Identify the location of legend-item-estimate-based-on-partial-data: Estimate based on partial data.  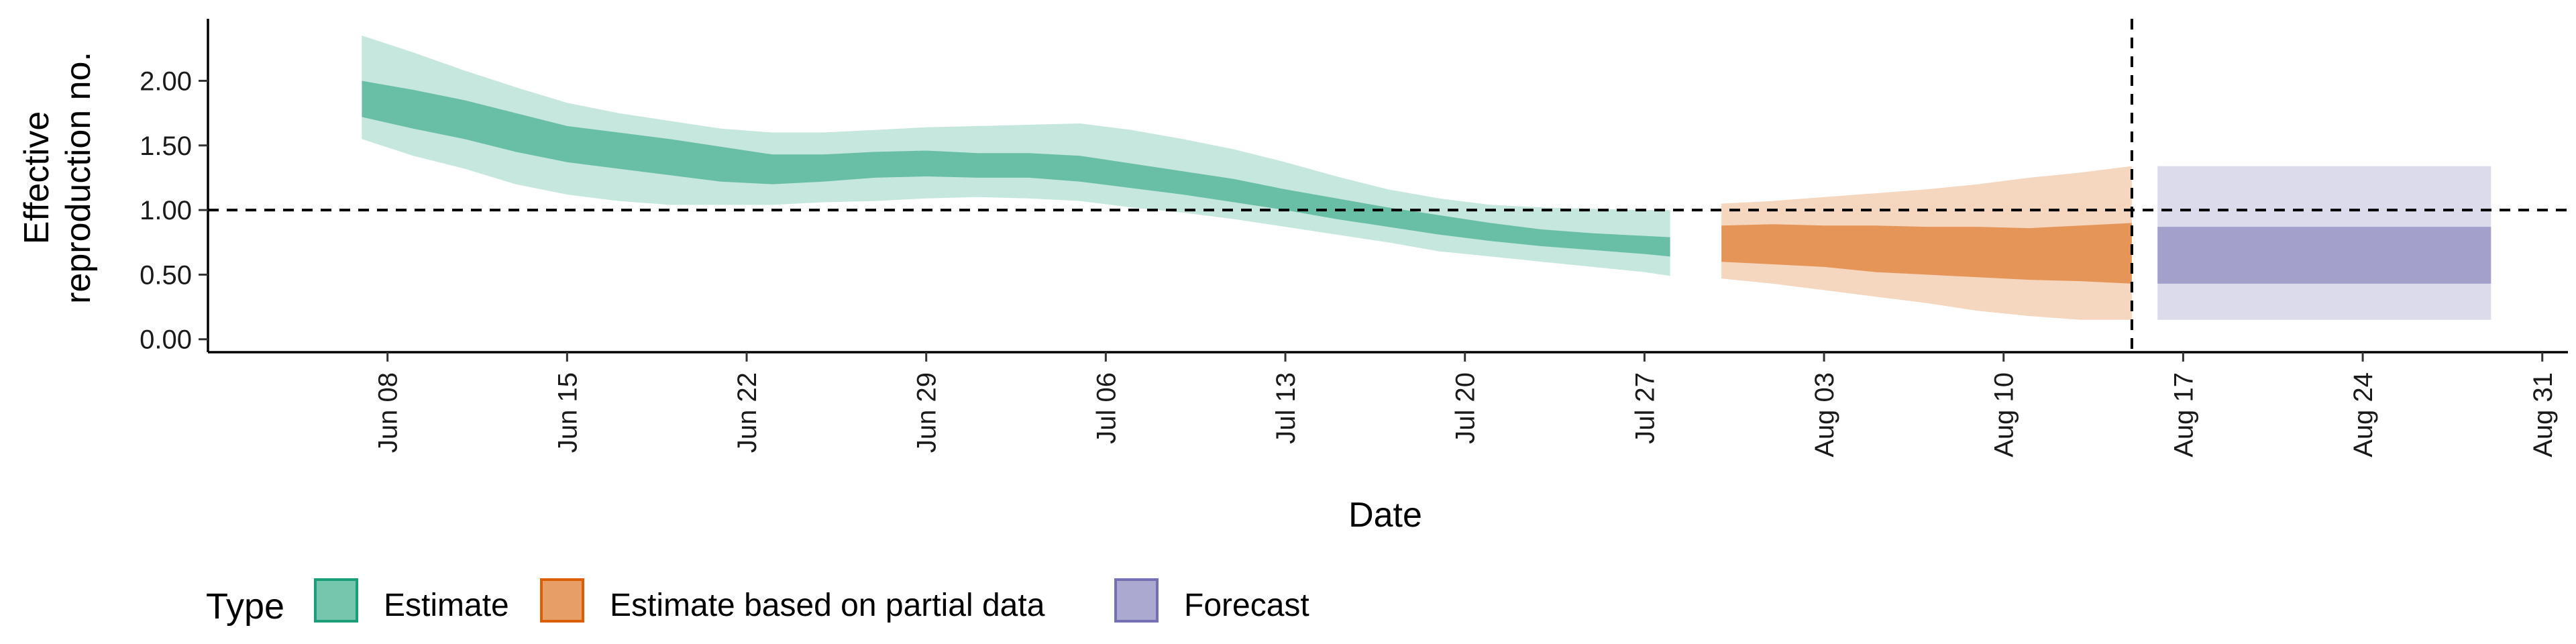
(792, 600).